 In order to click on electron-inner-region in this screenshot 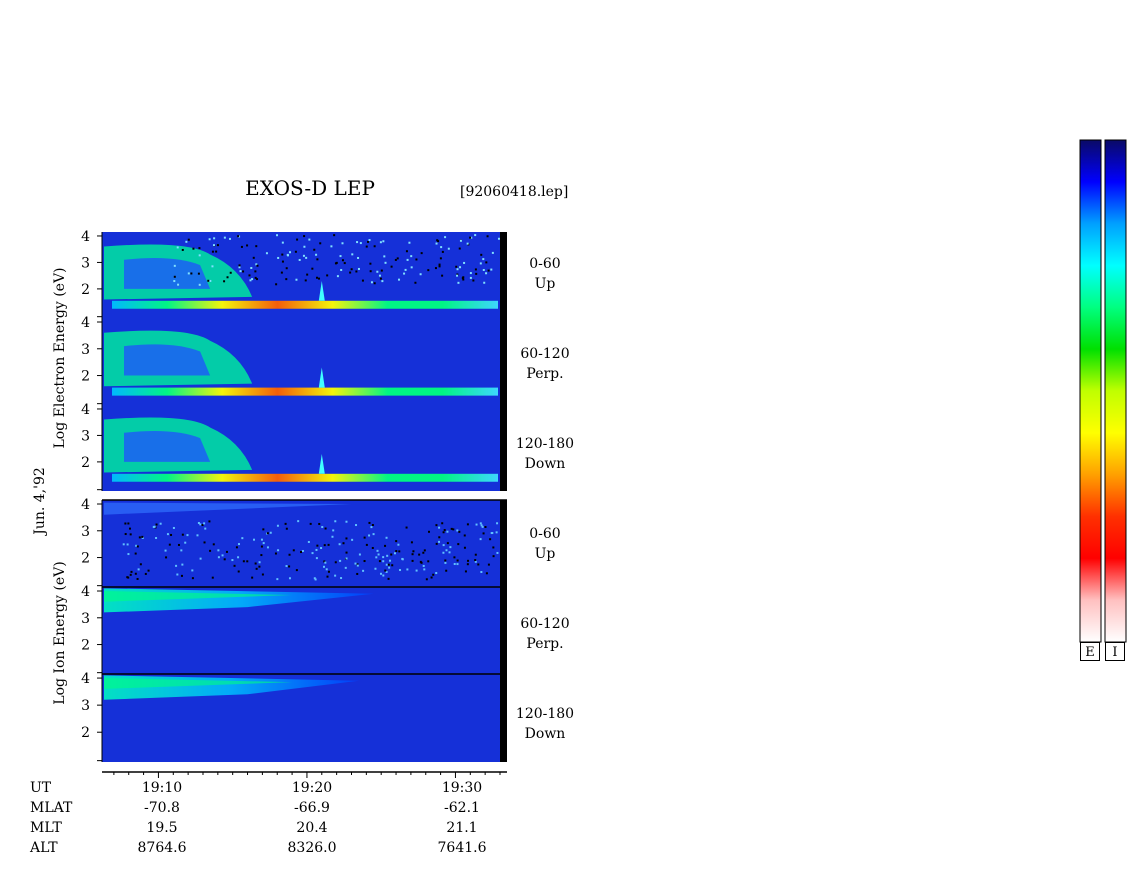, I will do `click(167, 273)`.